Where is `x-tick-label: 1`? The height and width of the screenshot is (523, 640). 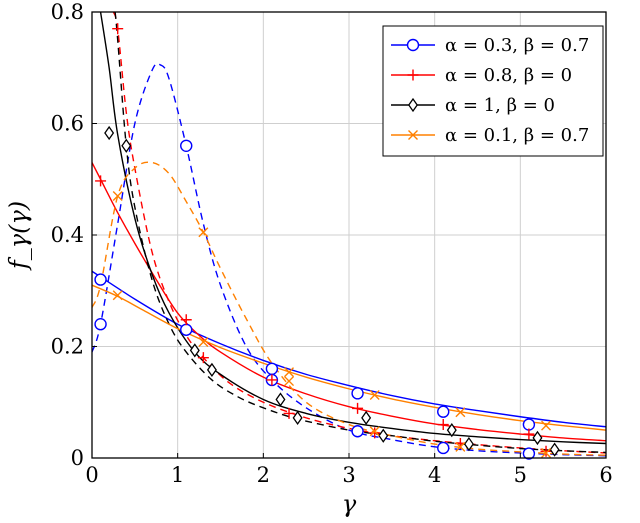 x-tick-label: 1 is located at coordinates (177, 475).